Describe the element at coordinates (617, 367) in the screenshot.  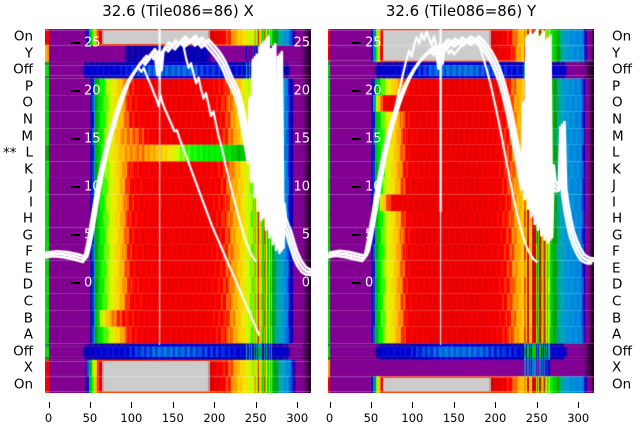
I see `row-label-right-x-20: X` at that location.